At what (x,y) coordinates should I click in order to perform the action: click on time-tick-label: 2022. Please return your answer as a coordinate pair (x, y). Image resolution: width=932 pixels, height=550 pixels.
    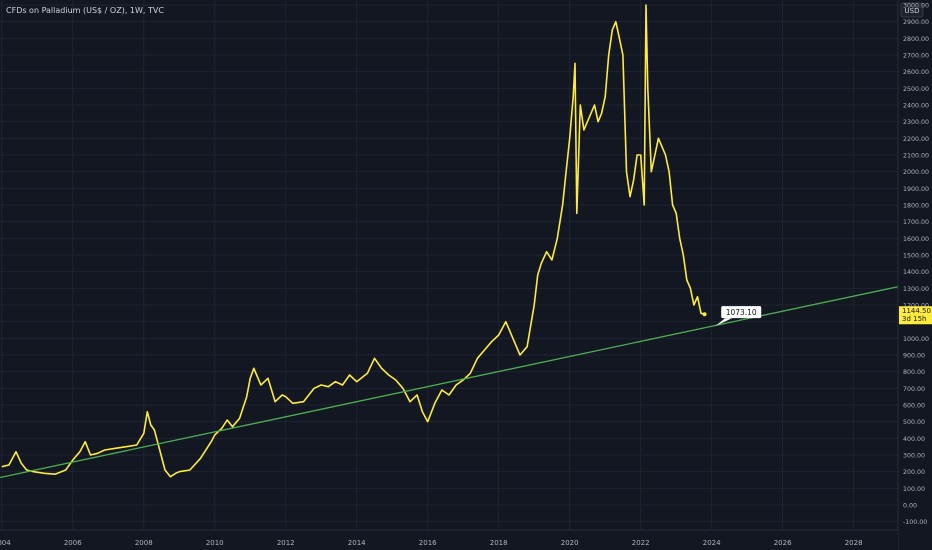
    Looking at the image, I should click on (641, 543).